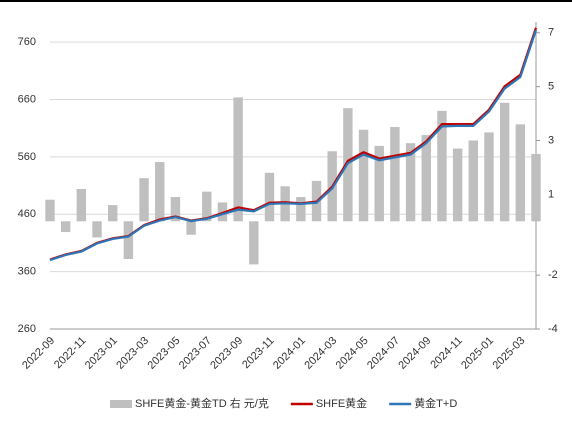  Describe the element at coordinates (289, 353) in the screenshot. I see `x-tick-label: 2024-01` at that location.